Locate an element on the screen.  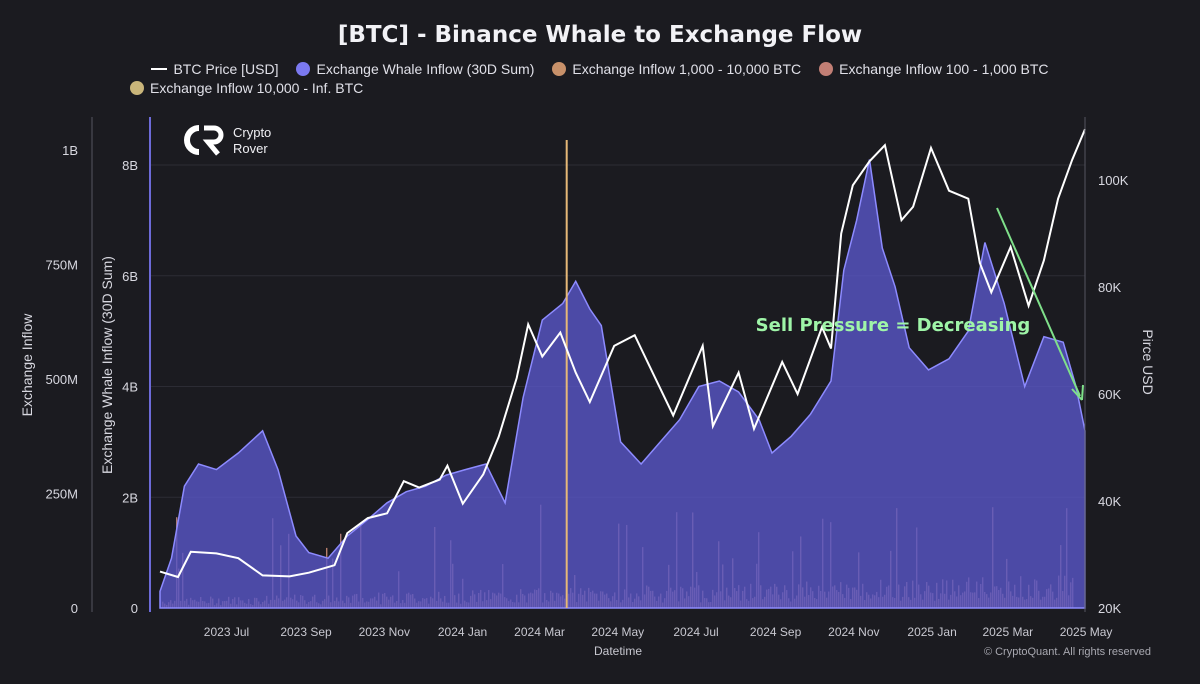
inflow-tick-label: 0 is located at coordinates (74, 608).